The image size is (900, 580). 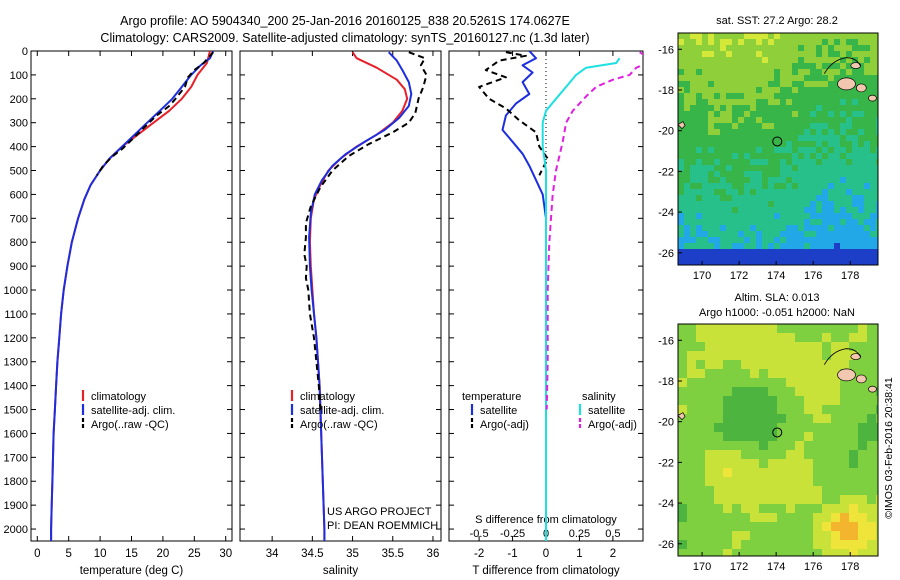 I want to click on map-frame, so click(x=778, y=149).